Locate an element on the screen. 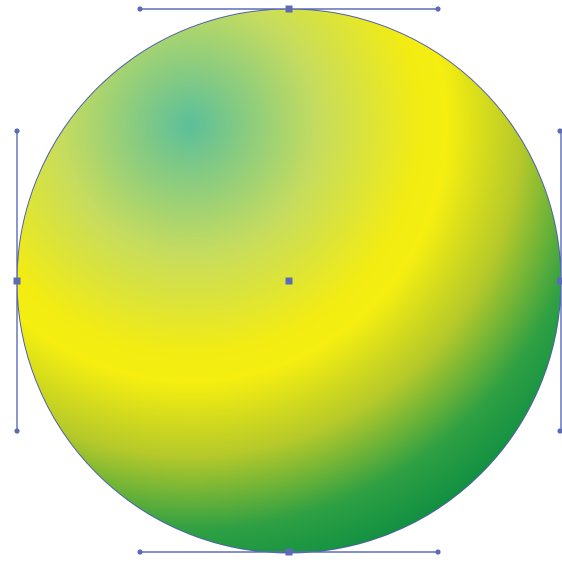  top-handle-right-point is located at coordinates (438, 9).